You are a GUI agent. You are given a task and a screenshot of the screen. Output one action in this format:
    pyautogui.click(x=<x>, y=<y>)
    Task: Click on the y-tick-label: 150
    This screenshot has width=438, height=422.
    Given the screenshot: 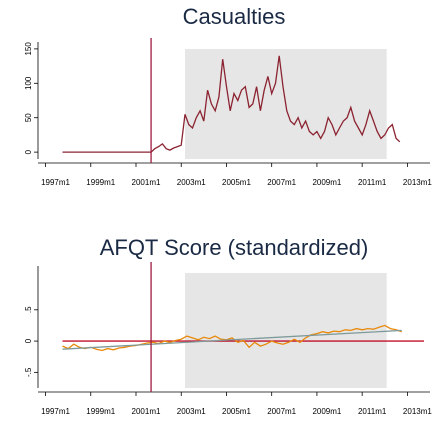 What is the action you would take?
    pyautogui.click(x=28, y=49)
    